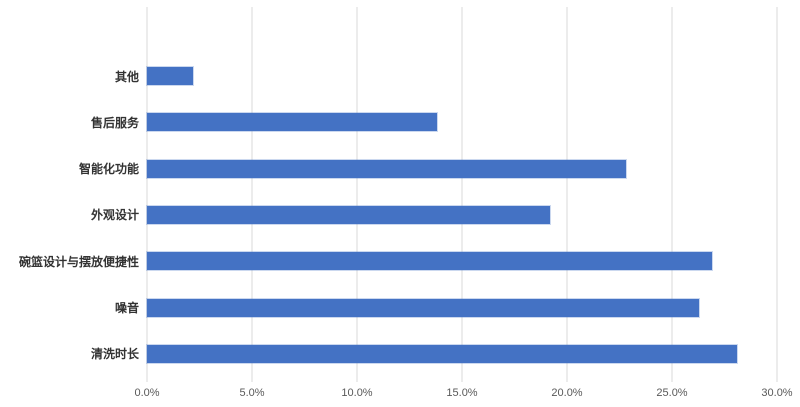  I want to click on bar-row: 其他, so click(388, 76).